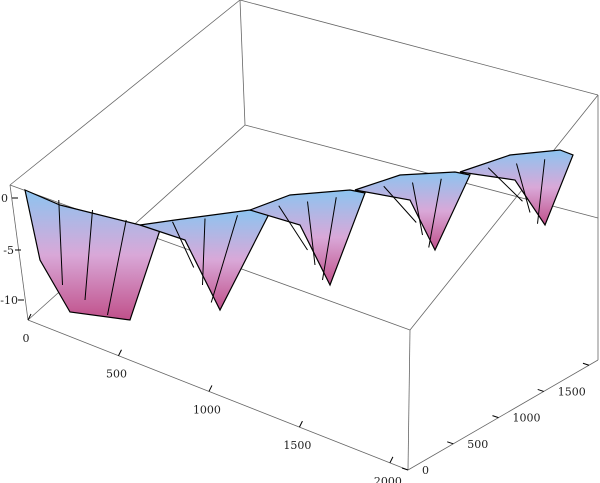  What do you see at coordinates (116, 374) in the screenshot?
I see `x-tick-label: 500` at bounding box center [116, 374].